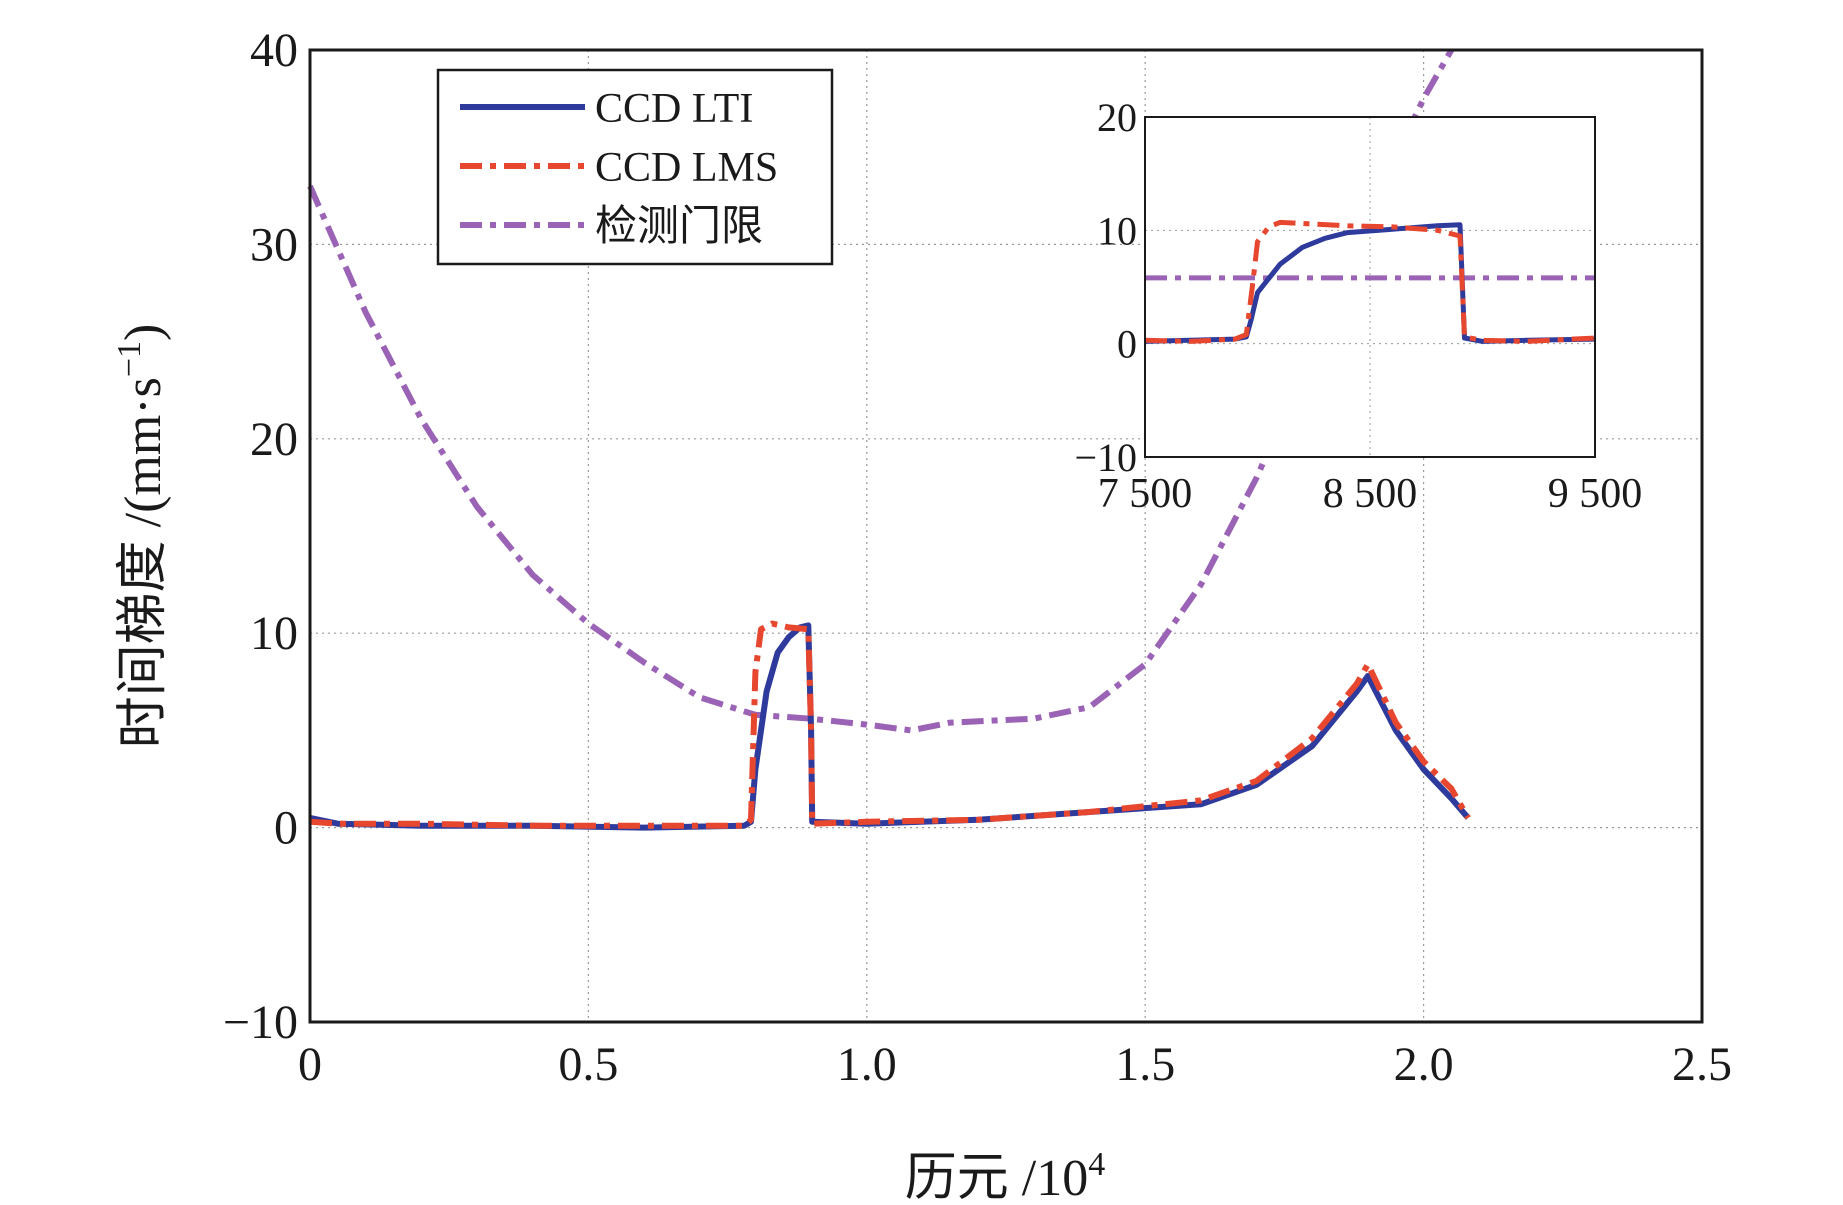 Image resolution: width=1843 pixels, height=1205 pixels. I want to click on y-axis-label-close: ), so click(143, 332).